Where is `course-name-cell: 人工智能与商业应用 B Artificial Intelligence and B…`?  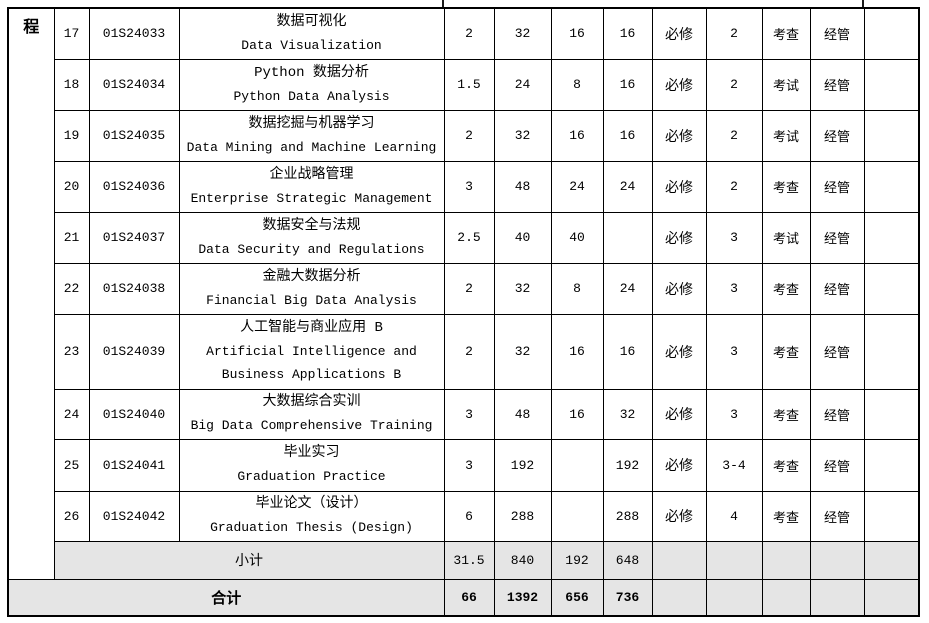
course-name-cell: 人工智能与商业应用 B Artificial Intelligence and B… is located at coordinates (311, 351).